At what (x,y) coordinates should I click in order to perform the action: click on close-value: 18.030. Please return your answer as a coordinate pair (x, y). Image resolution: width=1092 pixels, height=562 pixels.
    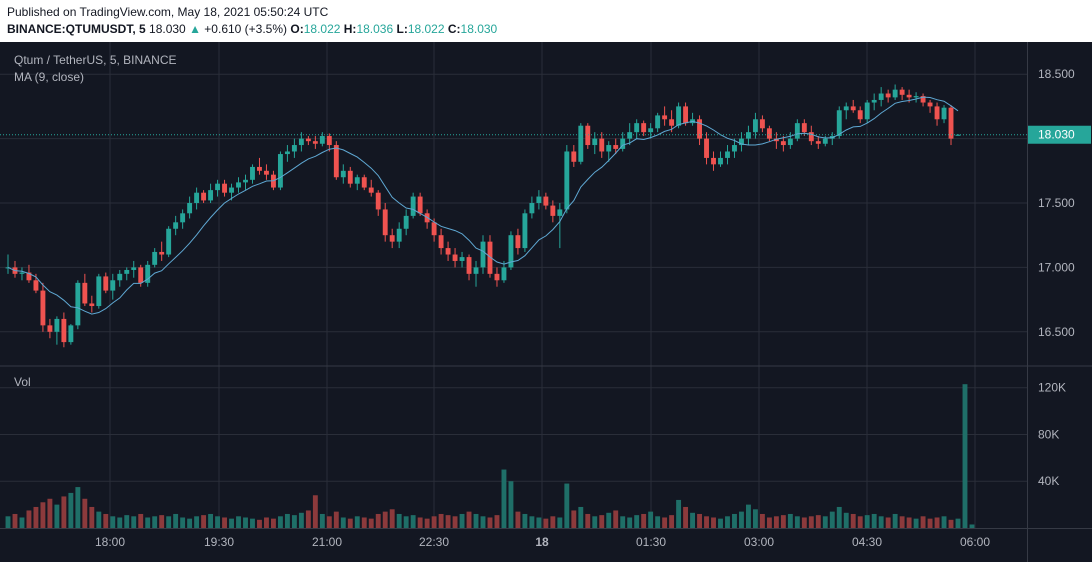
    Looking at the image, I should click on (479, 29).